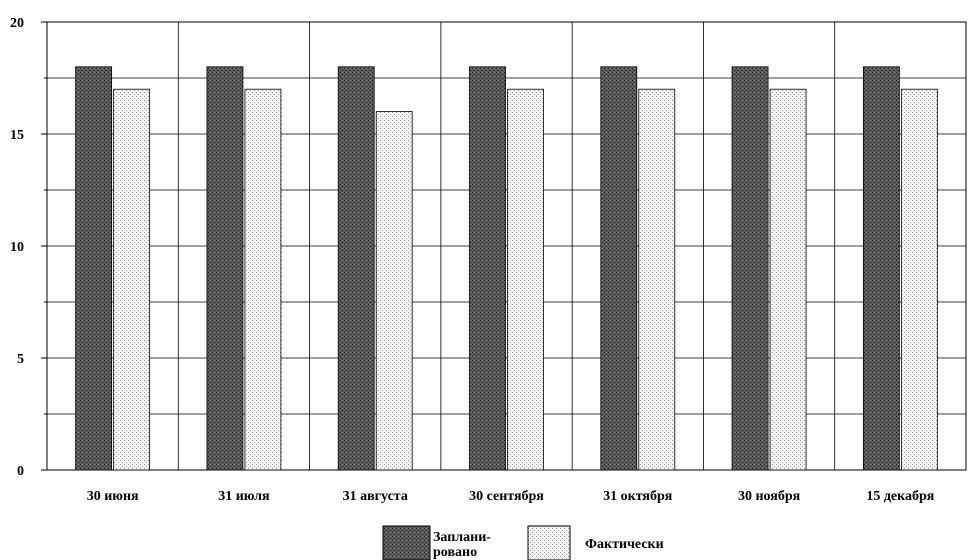 The image size is (968, 560). Describe the element at coordinates (523, 542) in the screenshot. I see `legend: Заплани- рованo Фактически` at that location.